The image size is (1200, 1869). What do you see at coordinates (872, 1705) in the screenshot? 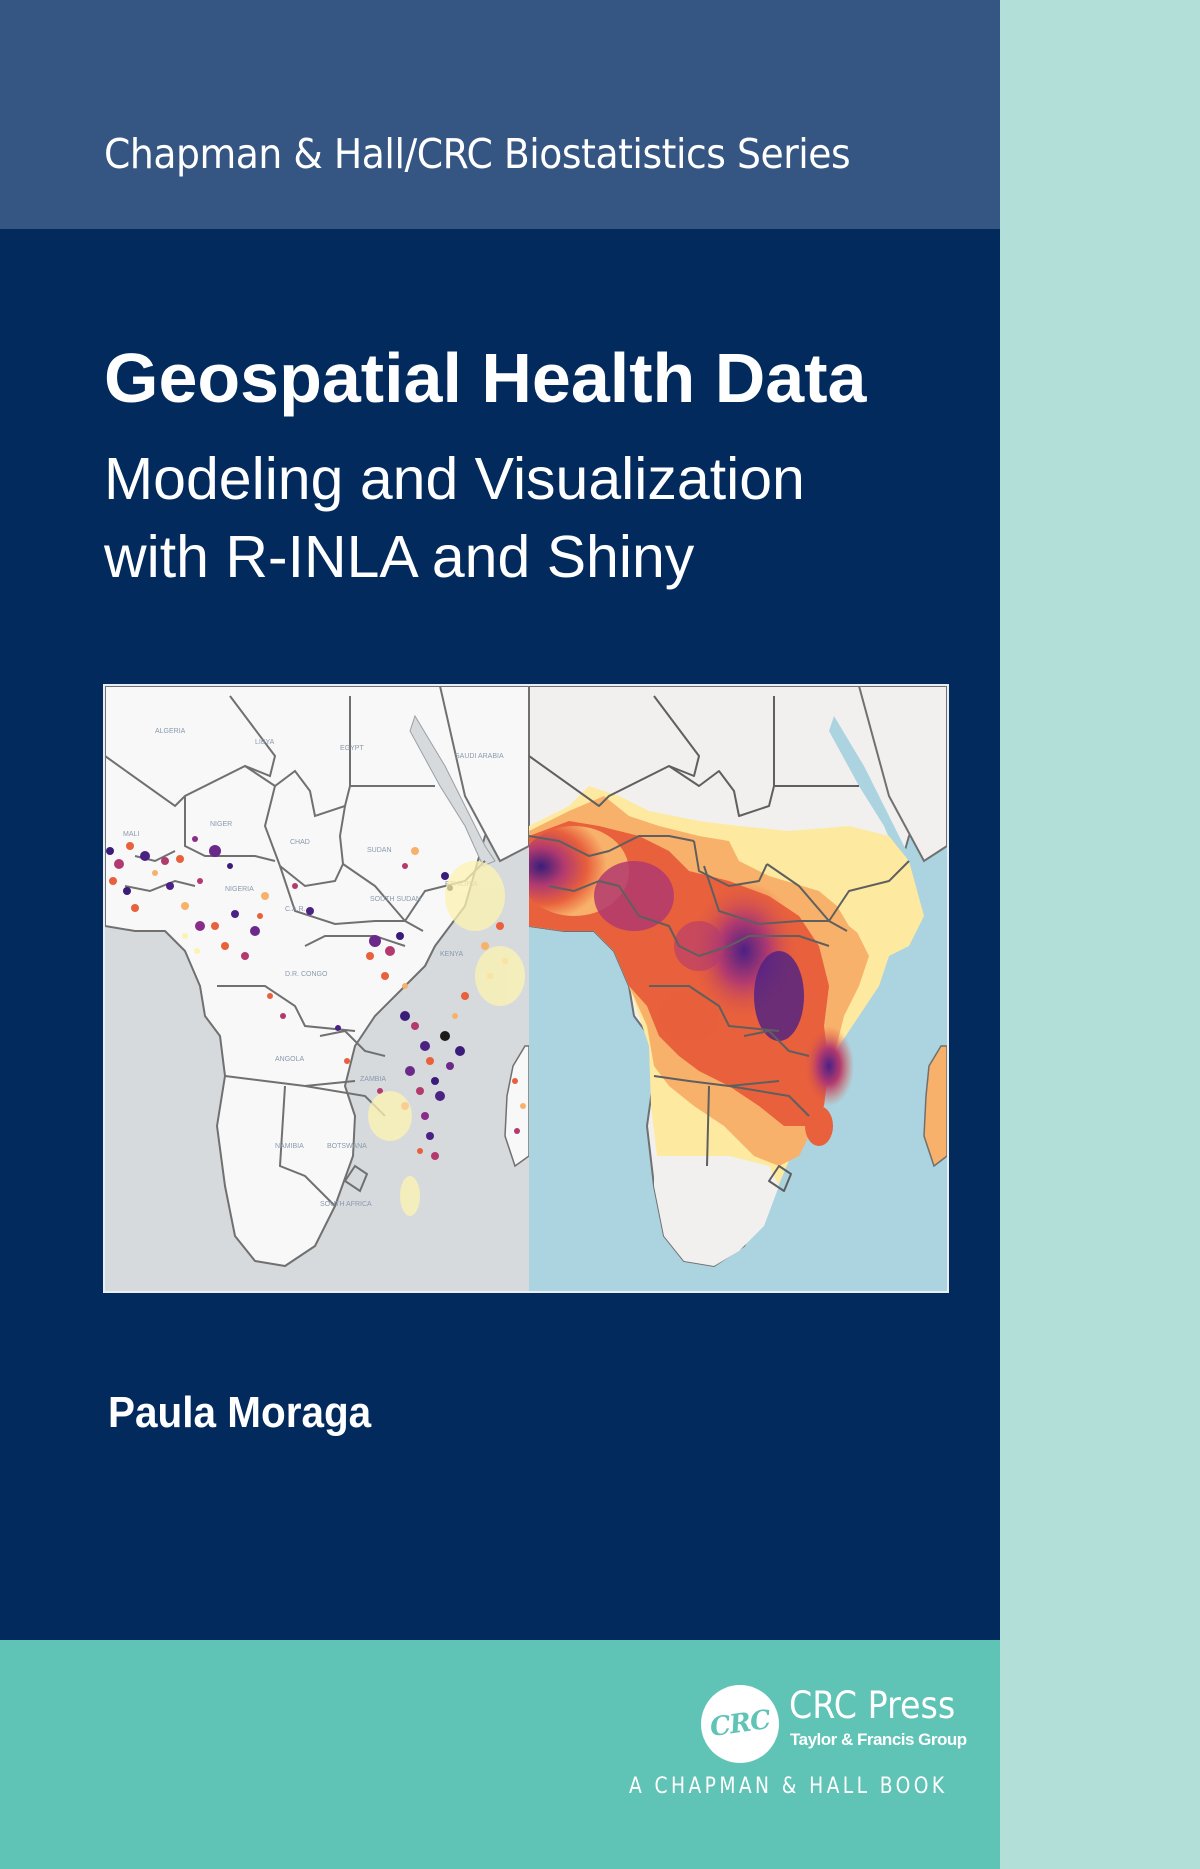
I see `publisher-name: CRC Press` at bounding box center [872, 1705].